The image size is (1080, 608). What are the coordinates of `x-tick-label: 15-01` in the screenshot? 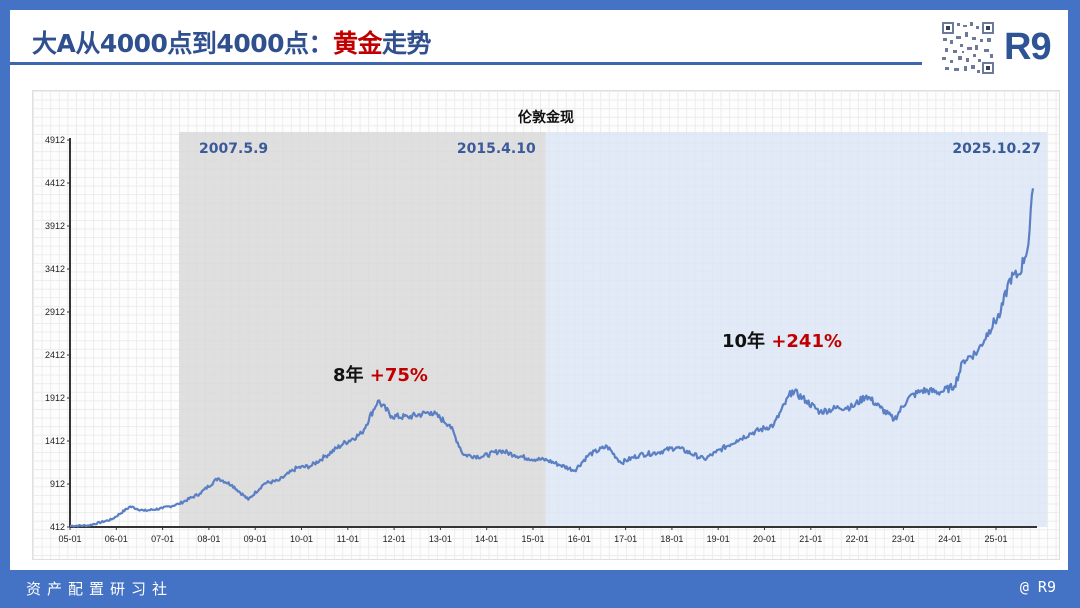 It's located at (532, 539).